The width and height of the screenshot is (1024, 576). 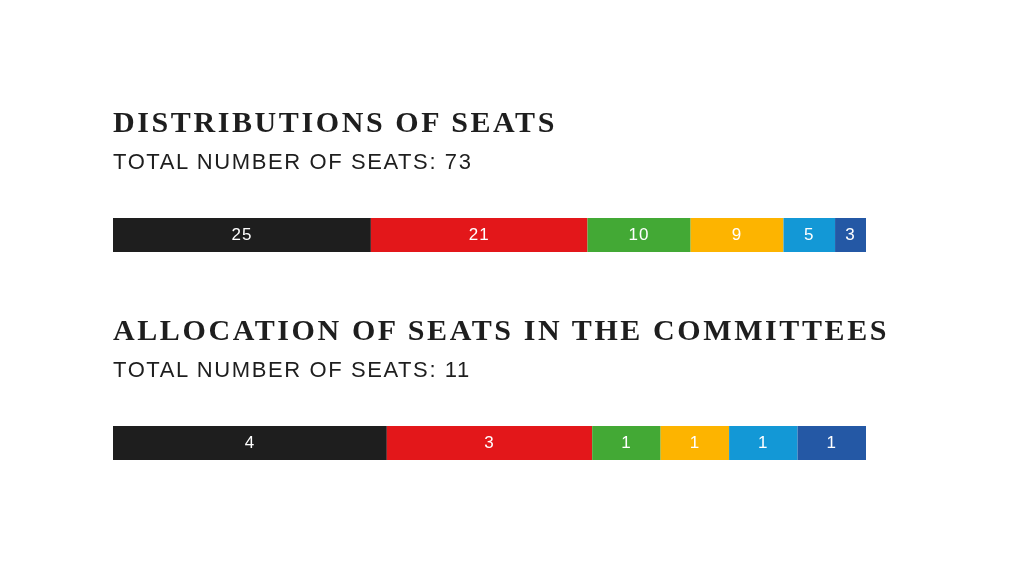 I want to click on data-label: 21, so click(x=479, y=234).